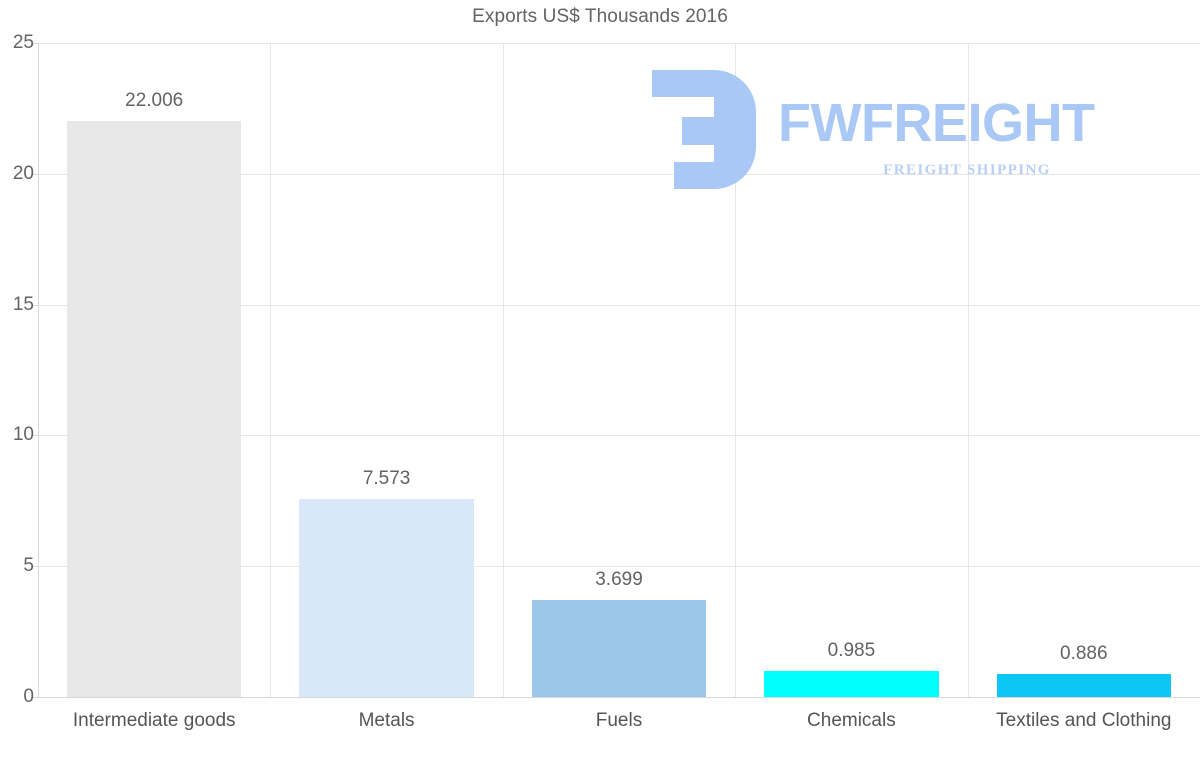 This screenshot has height=763, width=1200. What do you see at coordinates (28, 566) in the screenshot?
I see `y-axis-tick-label: 5` at bounding box center [28, 566].